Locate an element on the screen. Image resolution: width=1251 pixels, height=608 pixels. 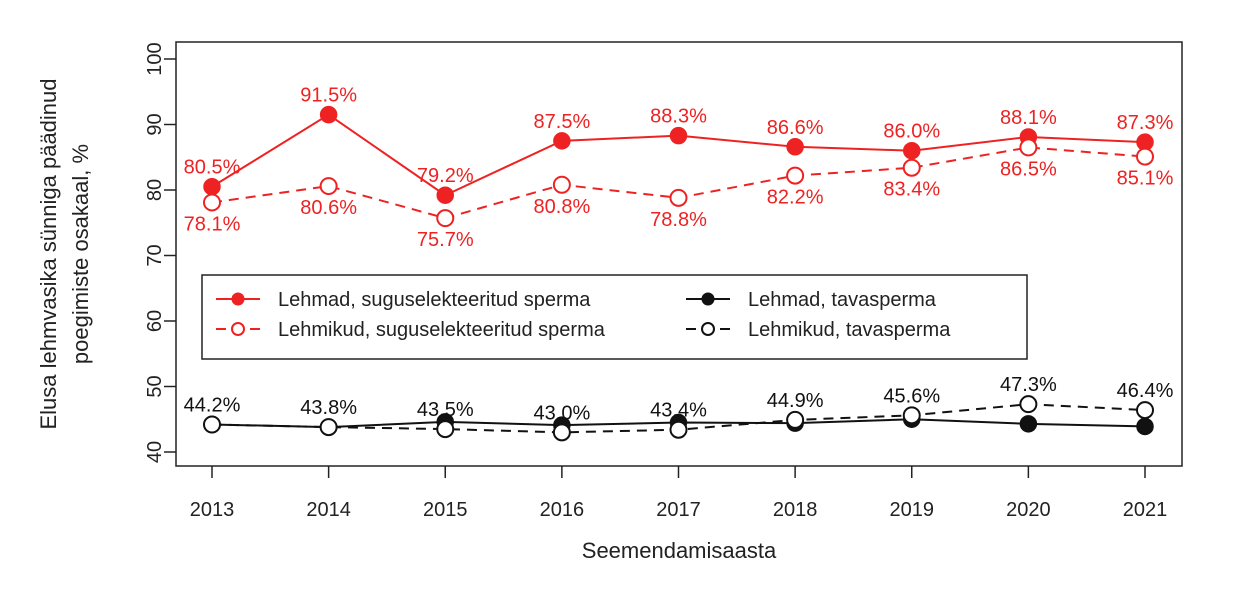
x-tick-label: 2015 is located at coordinates (445, 510).